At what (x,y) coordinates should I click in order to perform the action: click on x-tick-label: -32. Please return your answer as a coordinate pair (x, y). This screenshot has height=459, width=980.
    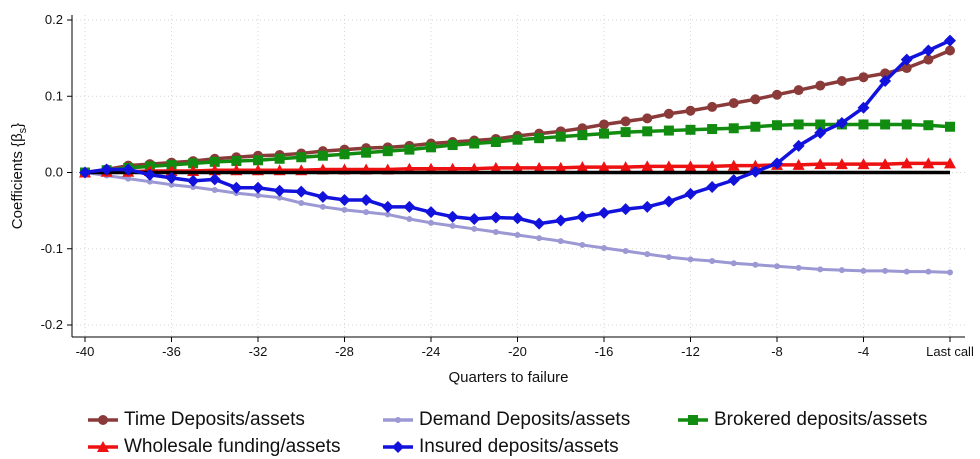
    Looking at the image, I should click on (258, 351).